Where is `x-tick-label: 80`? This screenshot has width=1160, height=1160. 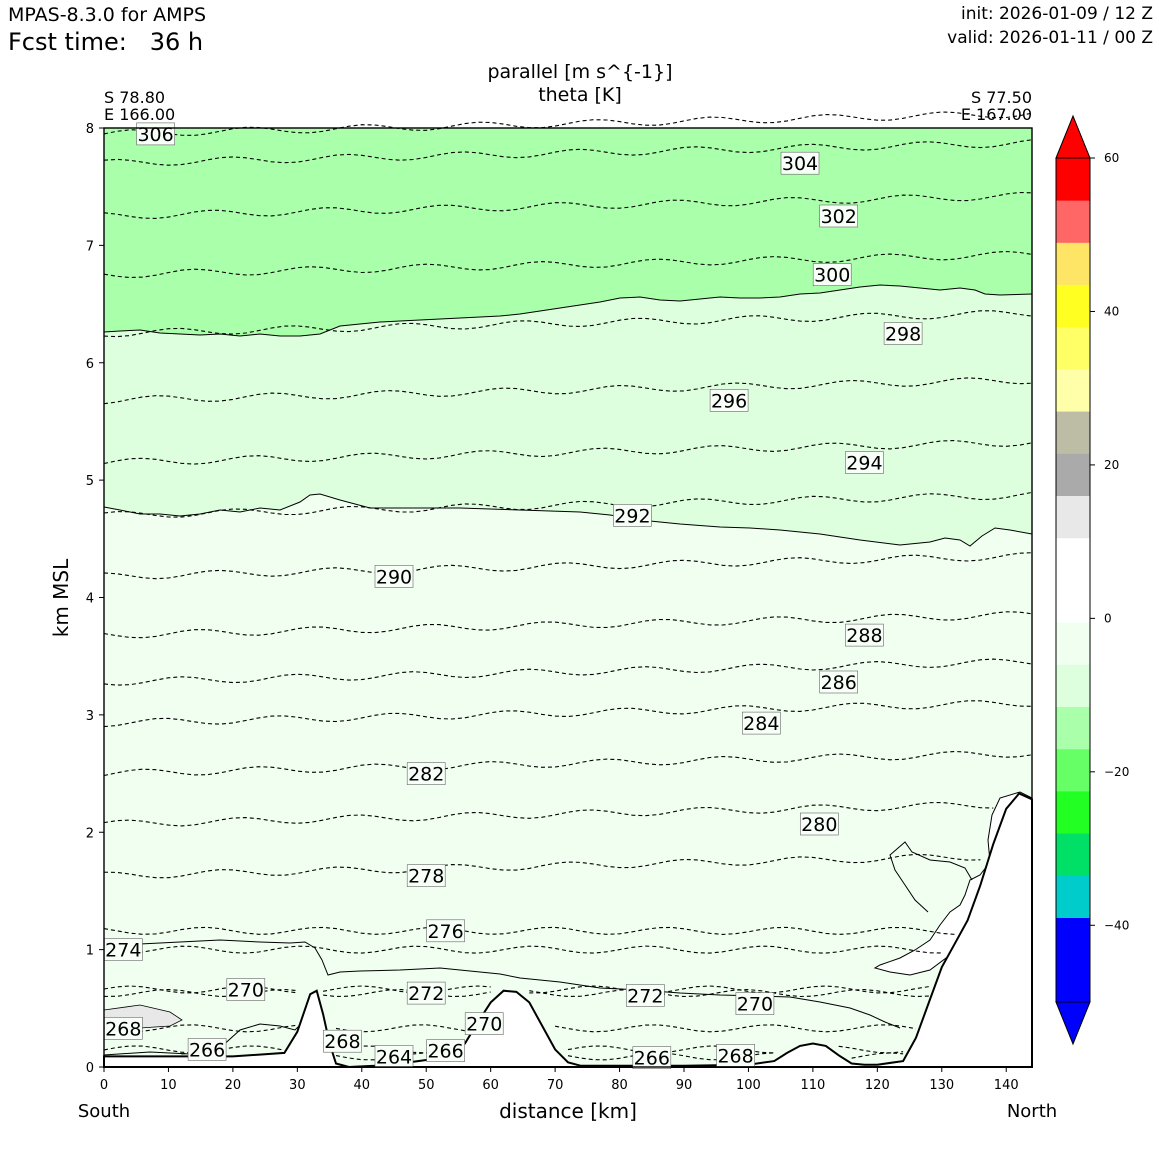
x-tick-label: 80 is located at coordinates (619, 1085).